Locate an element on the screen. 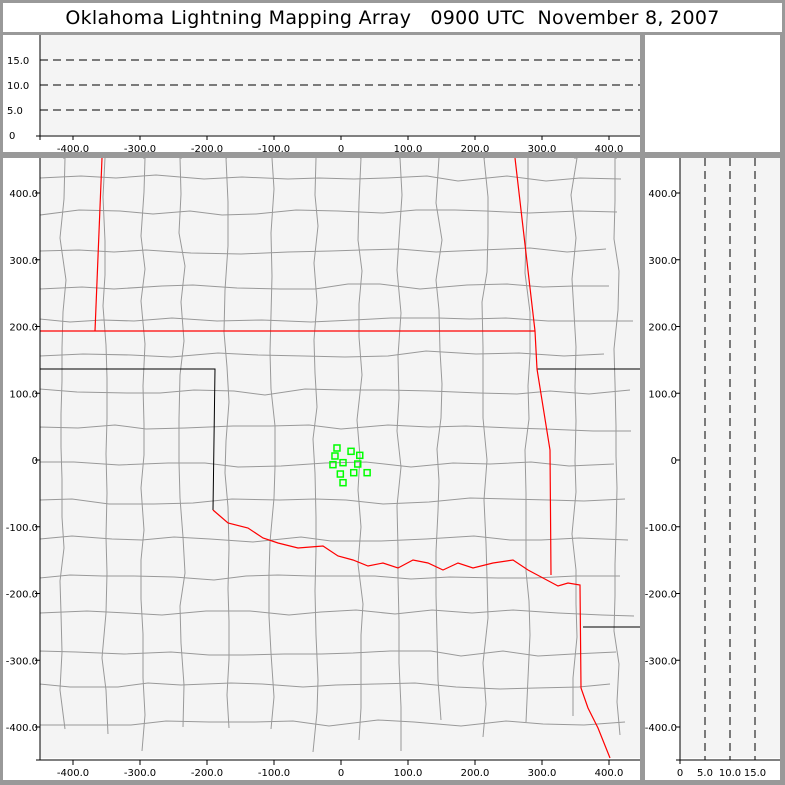 The width and height of the screenshot is (785, 785). empty-histogram-panel is located at coordinates (712, 93).